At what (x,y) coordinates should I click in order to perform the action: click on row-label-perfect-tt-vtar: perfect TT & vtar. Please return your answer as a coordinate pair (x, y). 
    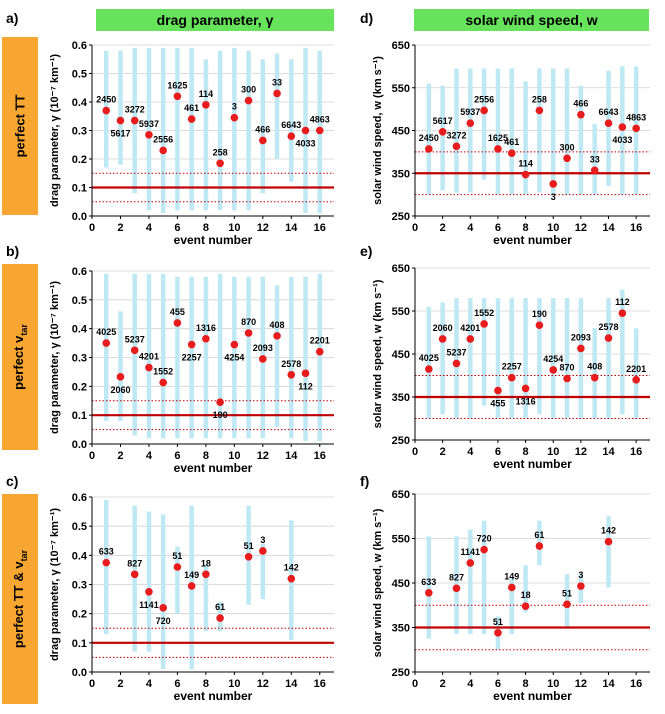
    Looking at the image, I should click on (20, 599).